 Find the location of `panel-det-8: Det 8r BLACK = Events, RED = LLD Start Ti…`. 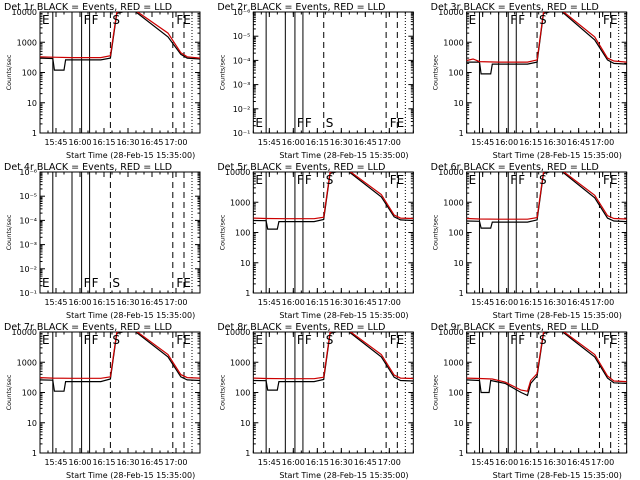

panel-det-8: Det 8r BLACK = Events, RED = LLD Start Ti… is located at coordinates (315, 401).